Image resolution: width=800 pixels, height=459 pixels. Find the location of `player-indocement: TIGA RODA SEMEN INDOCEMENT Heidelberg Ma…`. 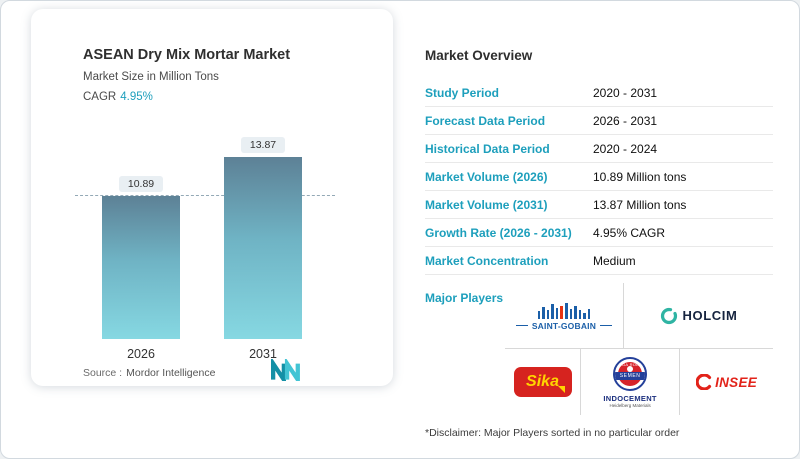

player-indocement: TIGA RODA SEMEN INDOCEMENT Heidelberg Ma… is located at coordinates (629, 382).